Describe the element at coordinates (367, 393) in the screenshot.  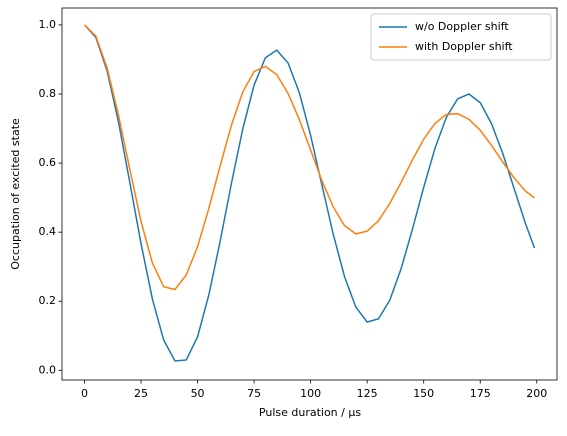
I see `x-tick-label: 125` at that location.